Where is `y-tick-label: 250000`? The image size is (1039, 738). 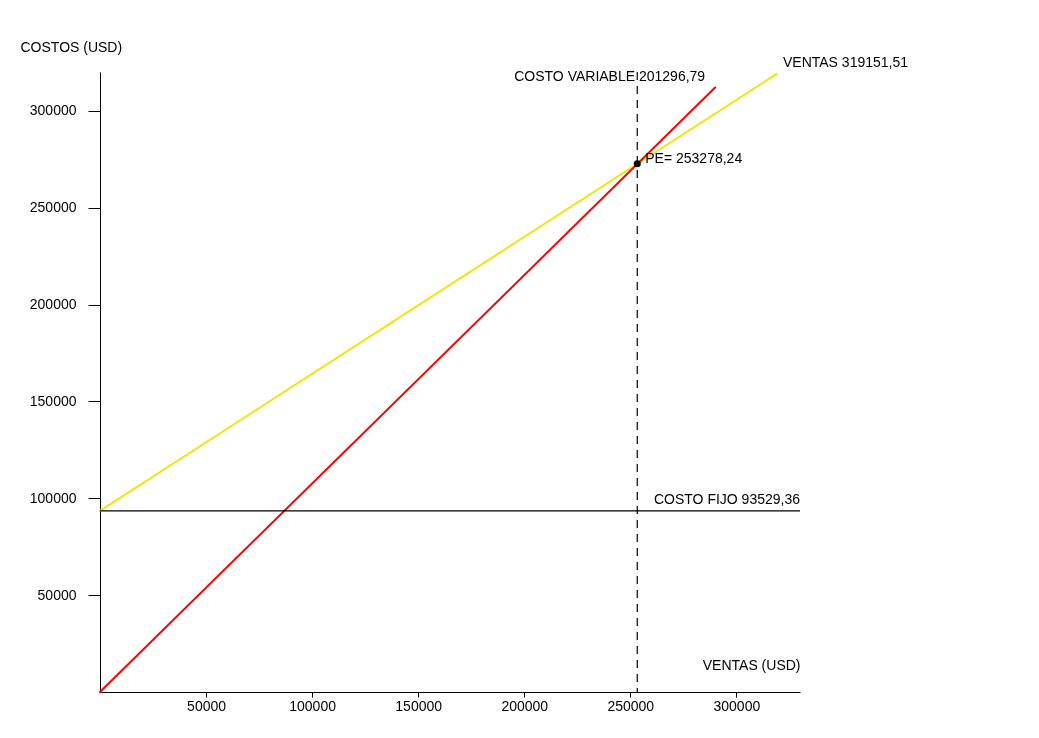 y-tick-label: 250000 is located at coordinates (53, 207).